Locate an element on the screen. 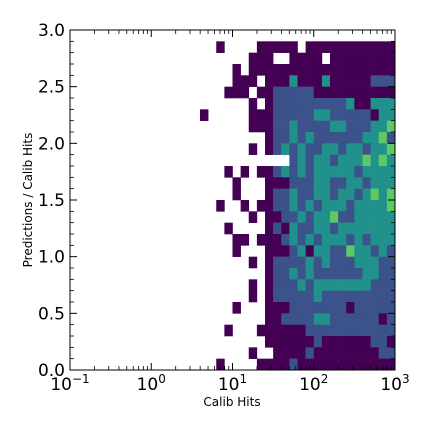 The width and height of the screenshot is (432, 432). x-tick-labels: 10−1 100 101 102 103 is located at coordinates (229, 383).